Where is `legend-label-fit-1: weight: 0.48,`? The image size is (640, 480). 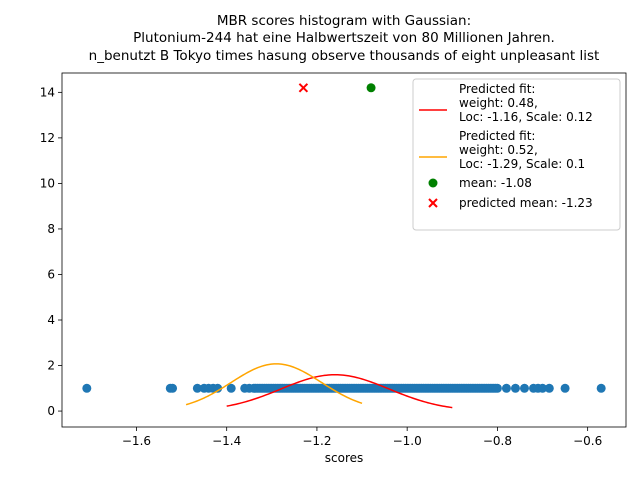
legend-label-fit-1: weight: 0.48, is located at coordinates (498, 103).